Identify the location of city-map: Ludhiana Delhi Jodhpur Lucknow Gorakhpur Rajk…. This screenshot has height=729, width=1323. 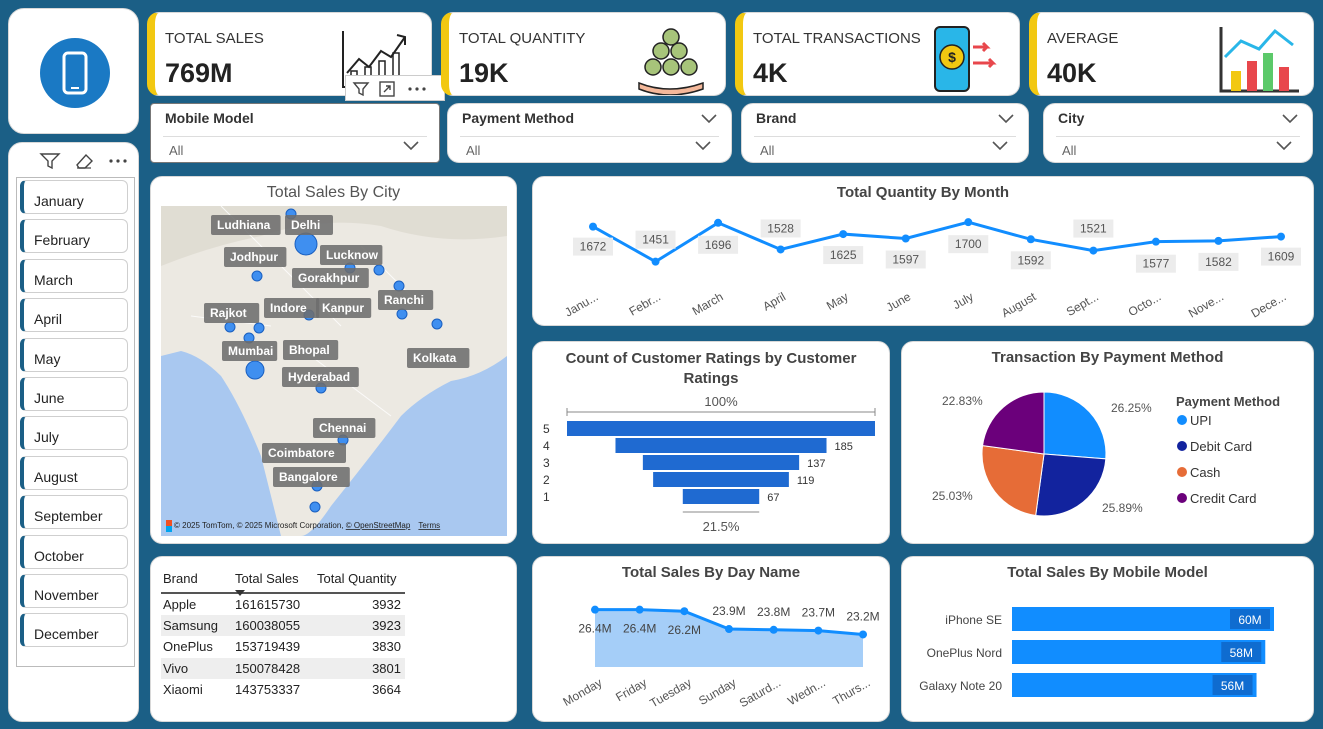
(334, 371).